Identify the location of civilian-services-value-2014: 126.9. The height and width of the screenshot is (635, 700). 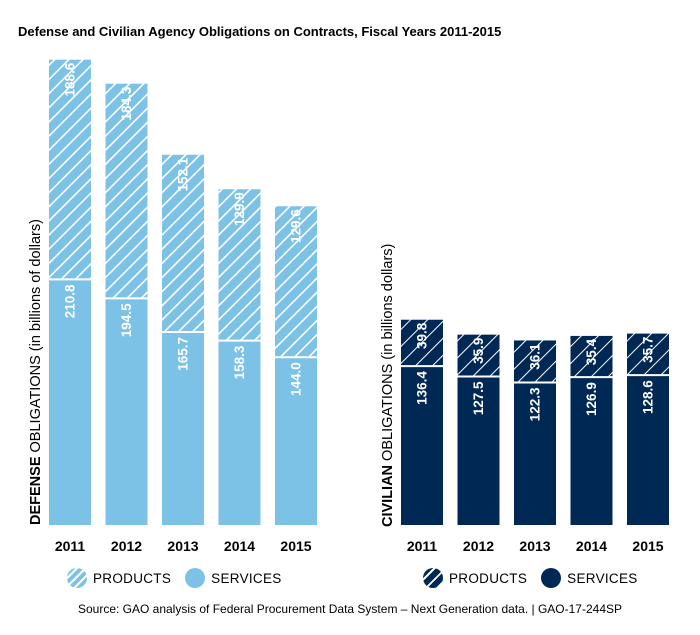
(591, 399).